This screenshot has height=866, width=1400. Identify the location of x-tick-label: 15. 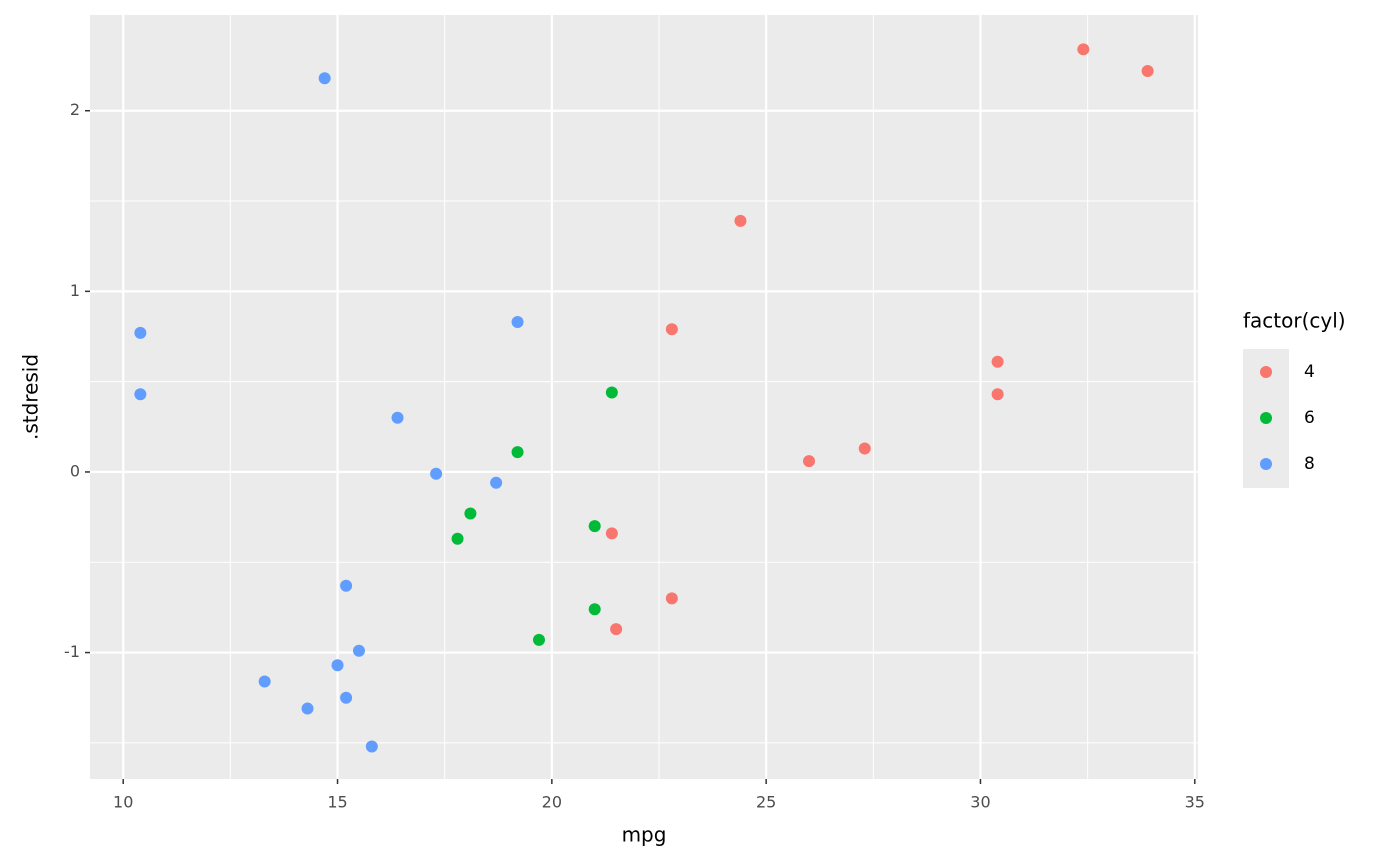
(337, 802).